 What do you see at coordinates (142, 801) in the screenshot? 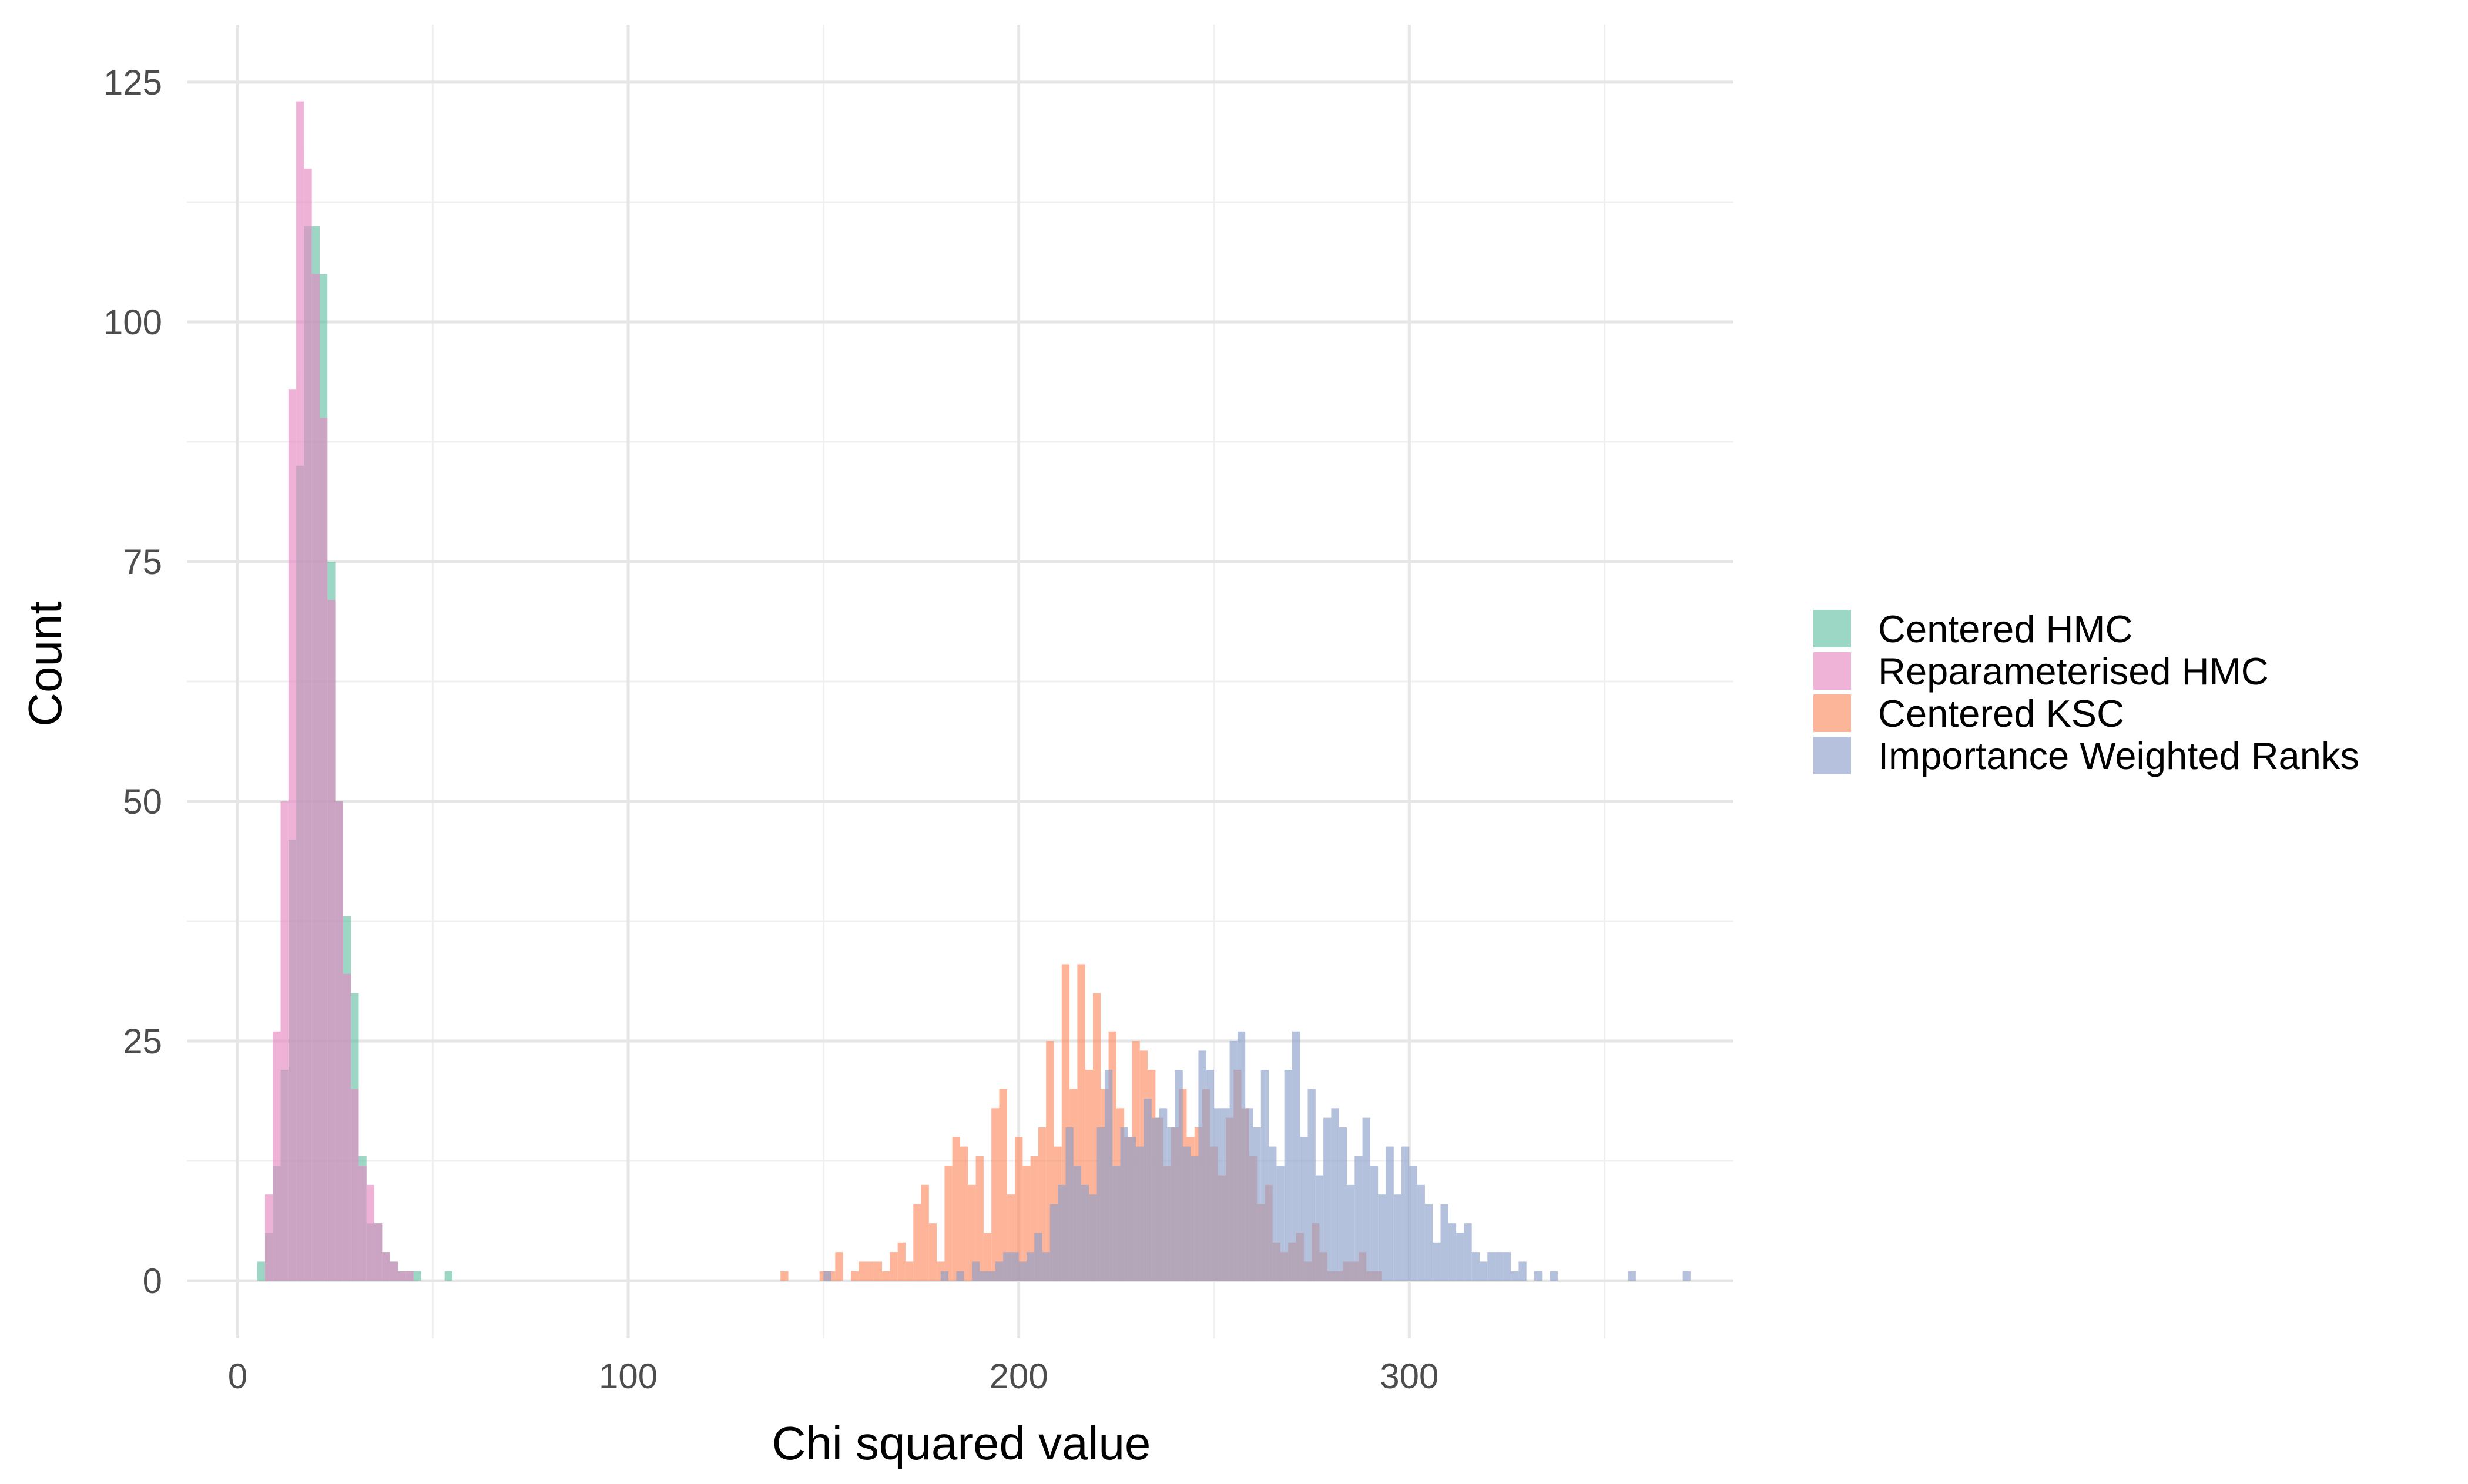
I see `y-tick-label: 50` at bounding box center [142, 801].